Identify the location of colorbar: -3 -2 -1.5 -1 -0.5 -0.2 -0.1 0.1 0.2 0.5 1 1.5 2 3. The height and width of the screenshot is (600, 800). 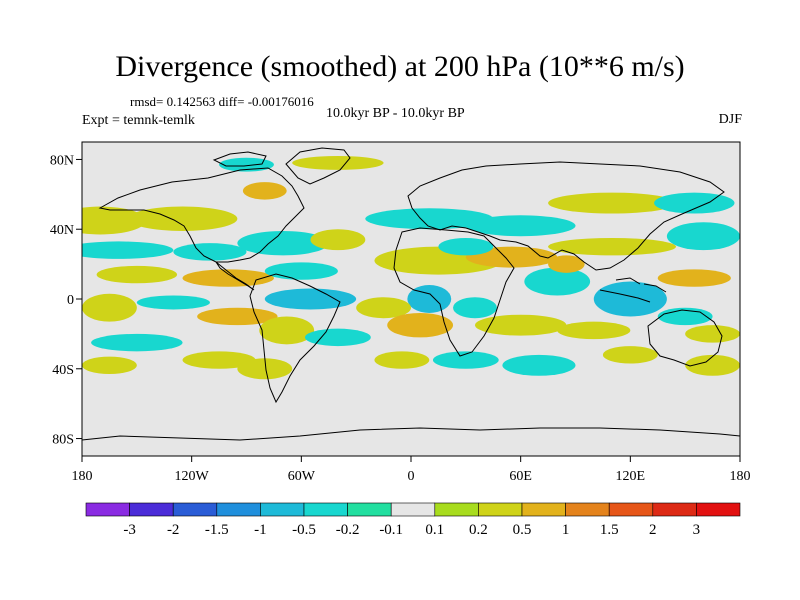
(413, 520).